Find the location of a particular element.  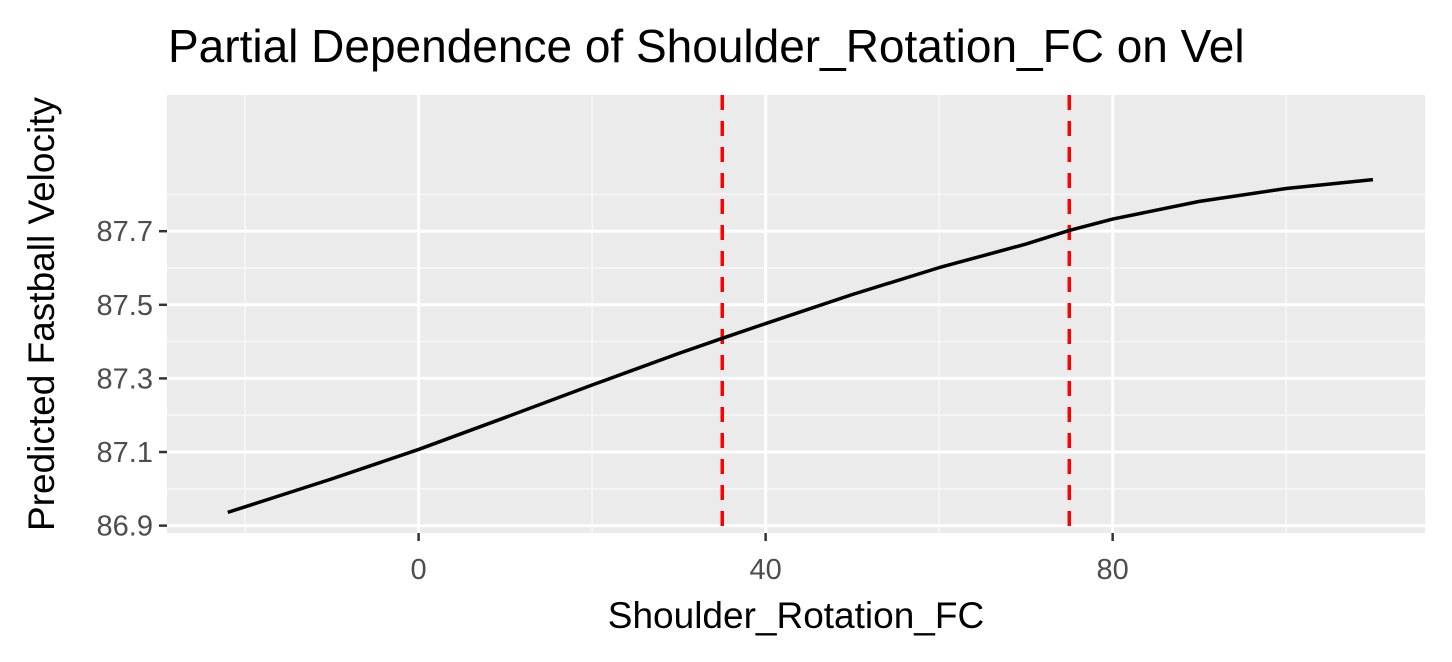

y-tick-label: 87.1 is located at coordinates (125, 453).